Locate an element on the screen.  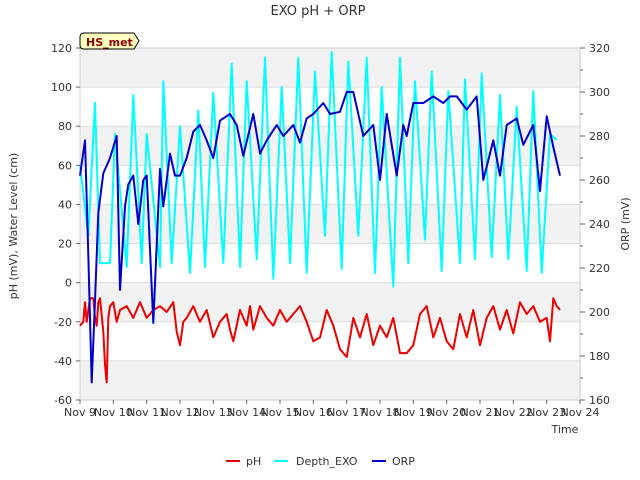
station-badge: HS_met is located at coordinates (109, 41).